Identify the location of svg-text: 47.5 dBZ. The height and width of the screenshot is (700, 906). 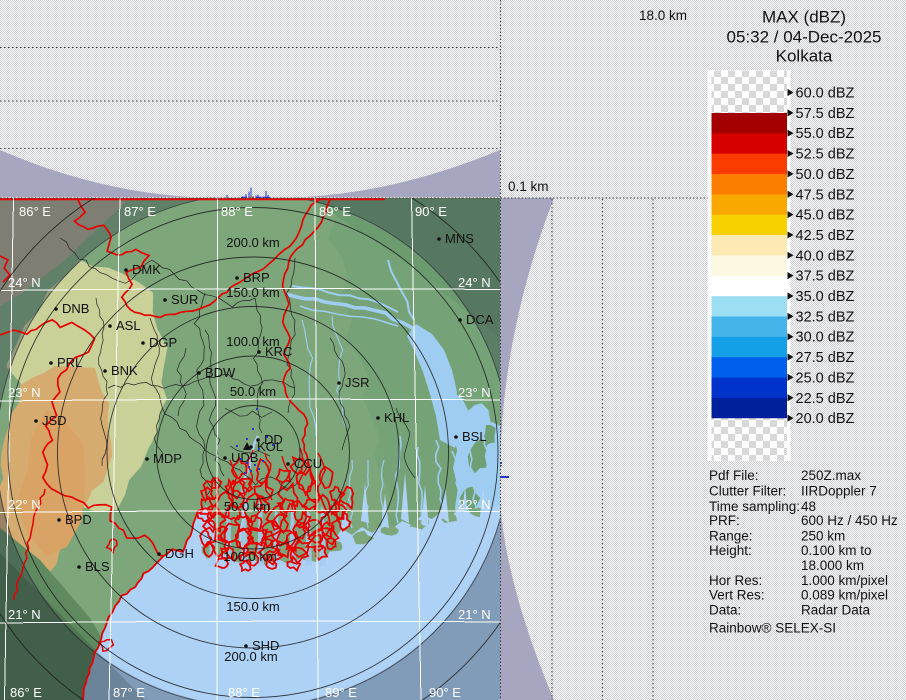
(825, 195).